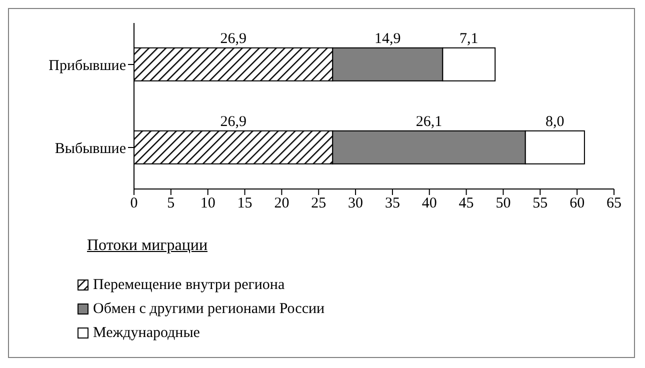 This screenshot has height=368, width=645. Describe the element at coordinates (466, 204) in the screenshot. I see `x-tick-label: 45` at that location.